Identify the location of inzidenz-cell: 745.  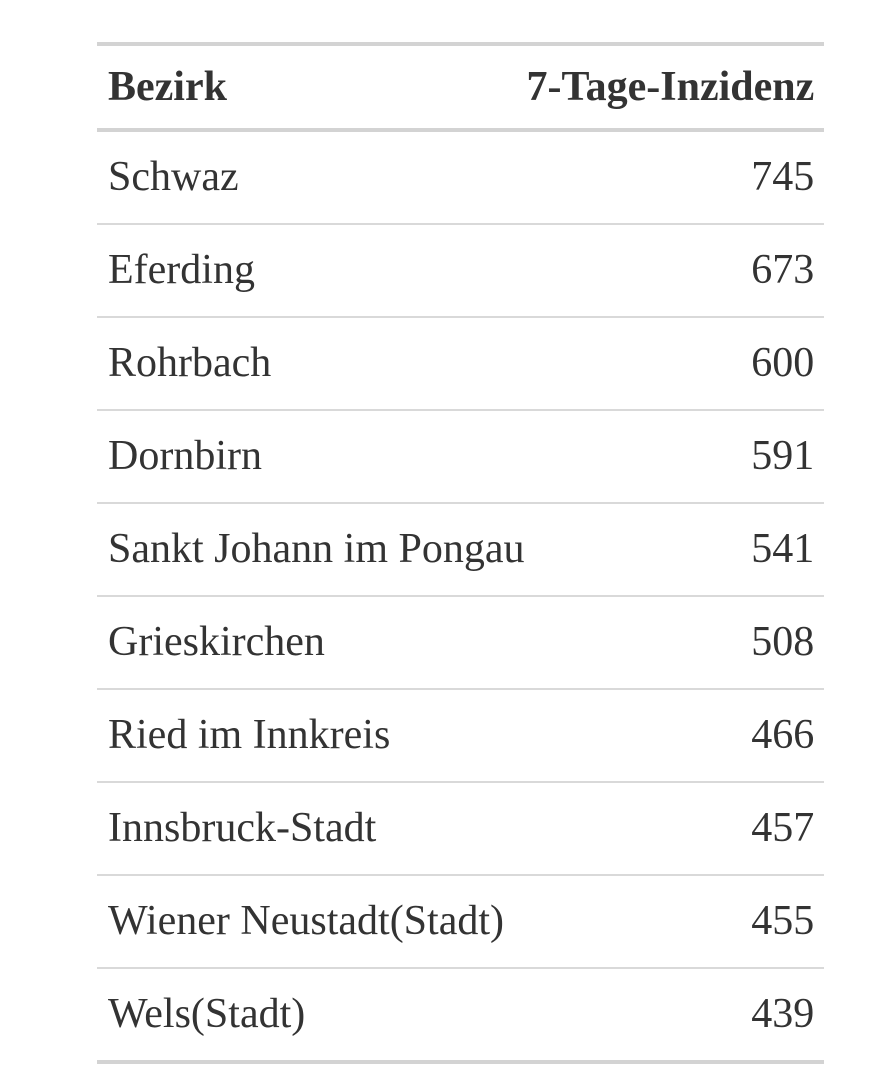
(675, 177).